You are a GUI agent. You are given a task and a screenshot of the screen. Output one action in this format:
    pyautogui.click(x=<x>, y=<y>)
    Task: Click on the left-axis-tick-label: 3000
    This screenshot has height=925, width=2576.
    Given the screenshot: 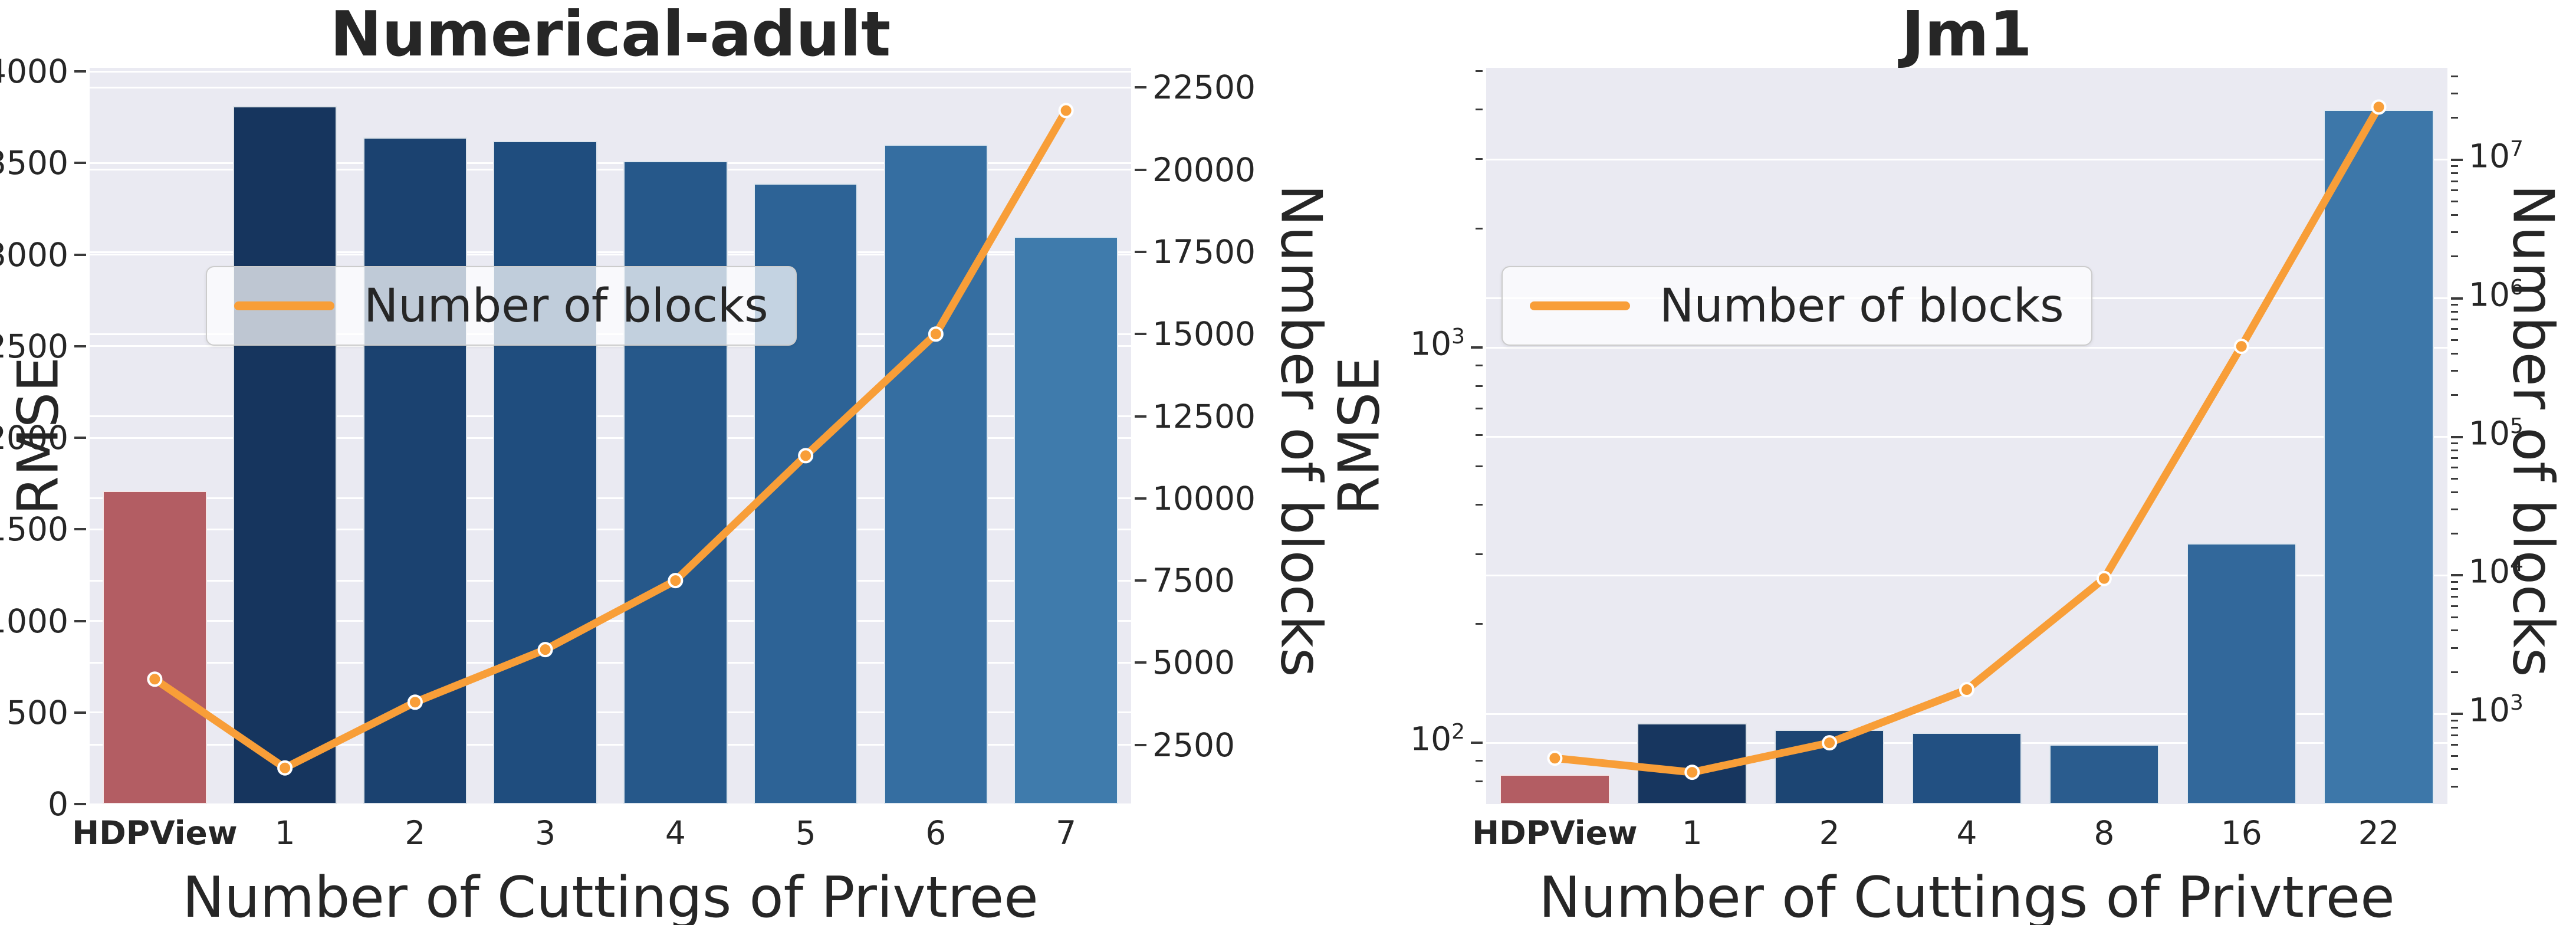 What is the action you would take?
    pyautogui.click(x=34, y=254)
    